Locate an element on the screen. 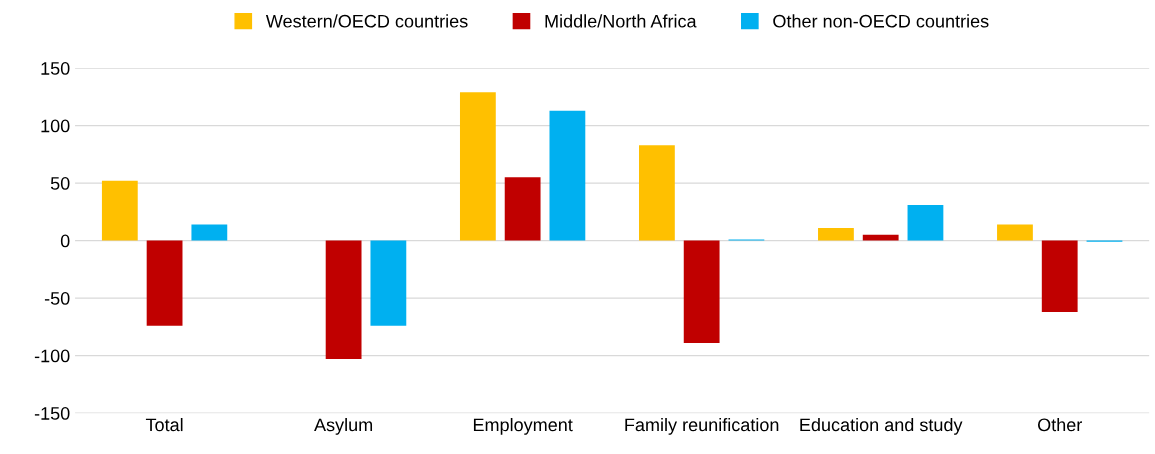  x-tick-label: Employment is located at coordinates (523, 426).